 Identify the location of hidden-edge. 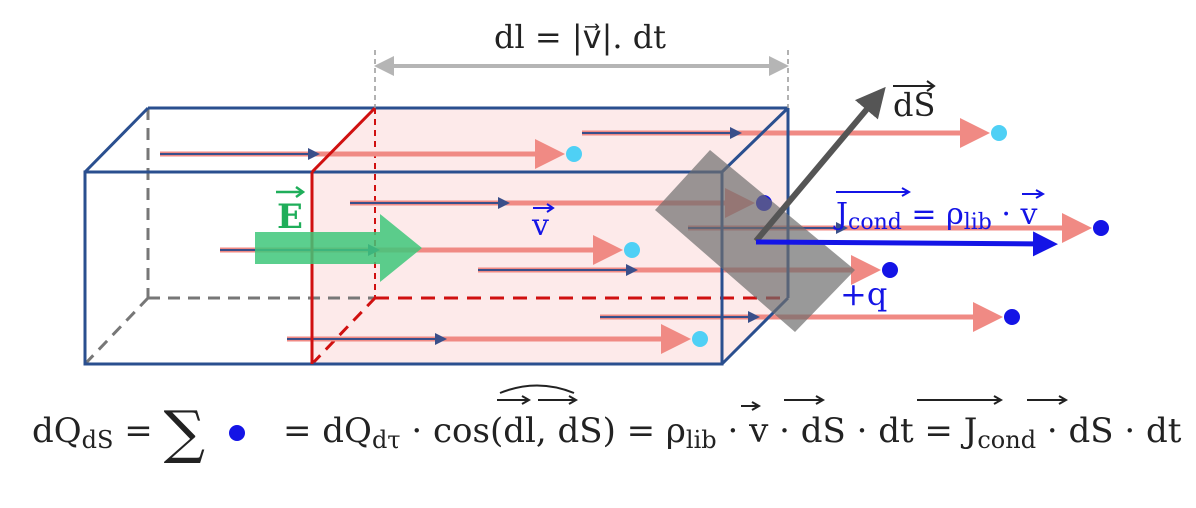
(116, 331).